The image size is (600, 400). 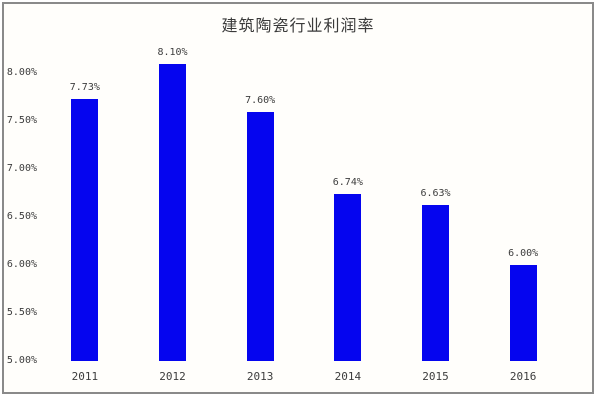 I want to click on bar-2015, so click(x=435, y=282).